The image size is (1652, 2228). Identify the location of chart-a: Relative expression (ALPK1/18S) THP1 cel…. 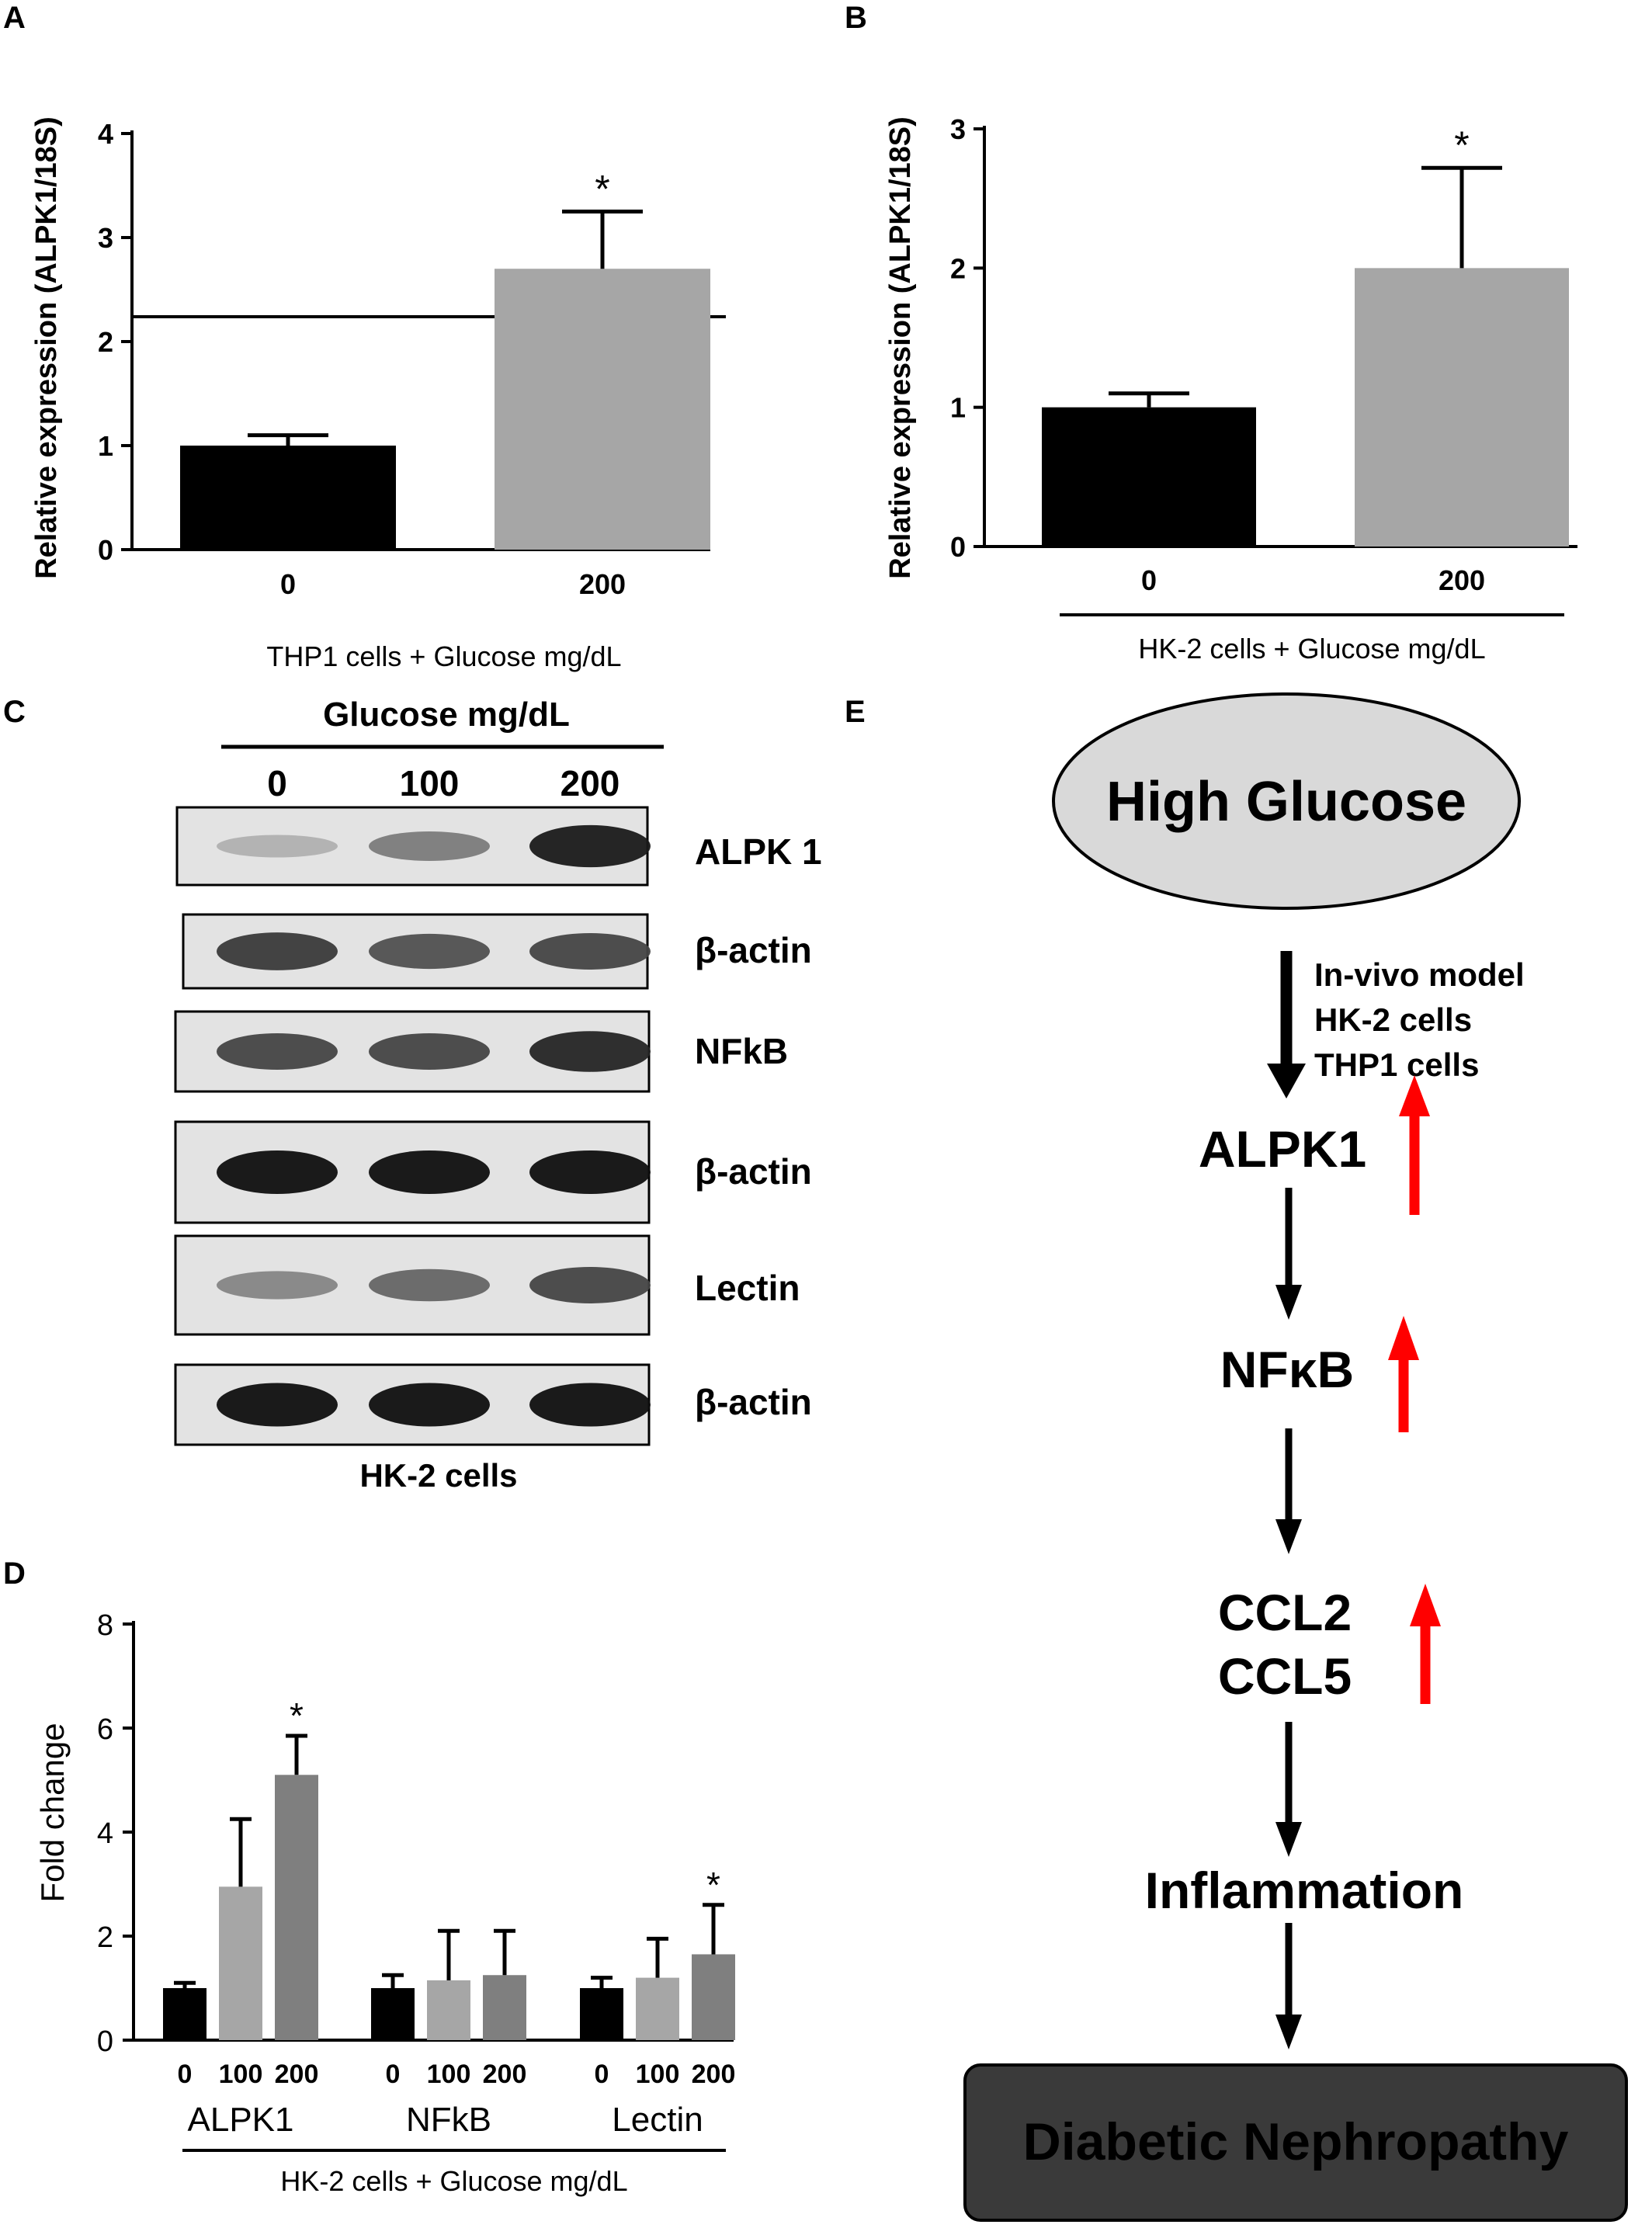
(378, 394).